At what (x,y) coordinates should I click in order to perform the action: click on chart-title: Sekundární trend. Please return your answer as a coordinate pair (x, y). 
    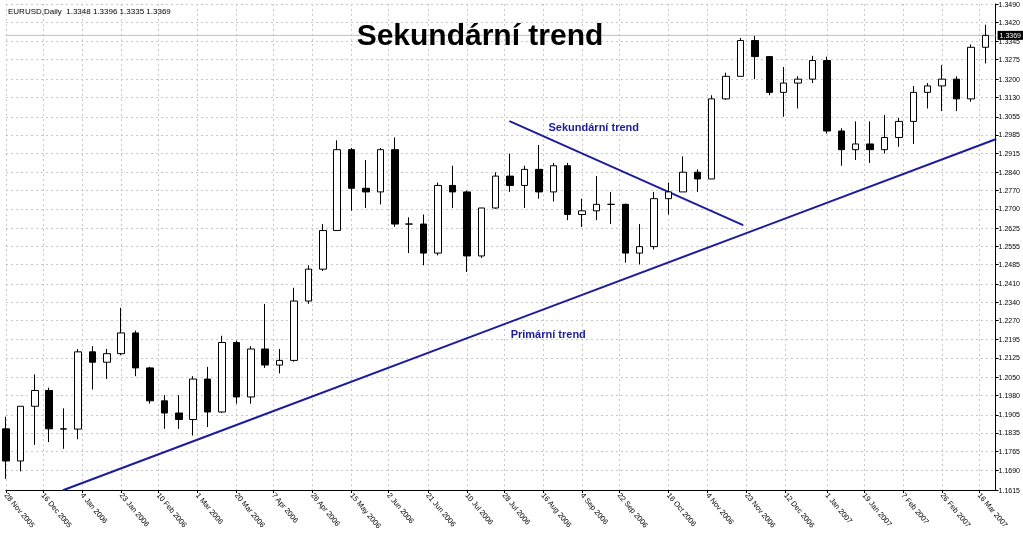
    Looking at the image, I should click on (480, 34).